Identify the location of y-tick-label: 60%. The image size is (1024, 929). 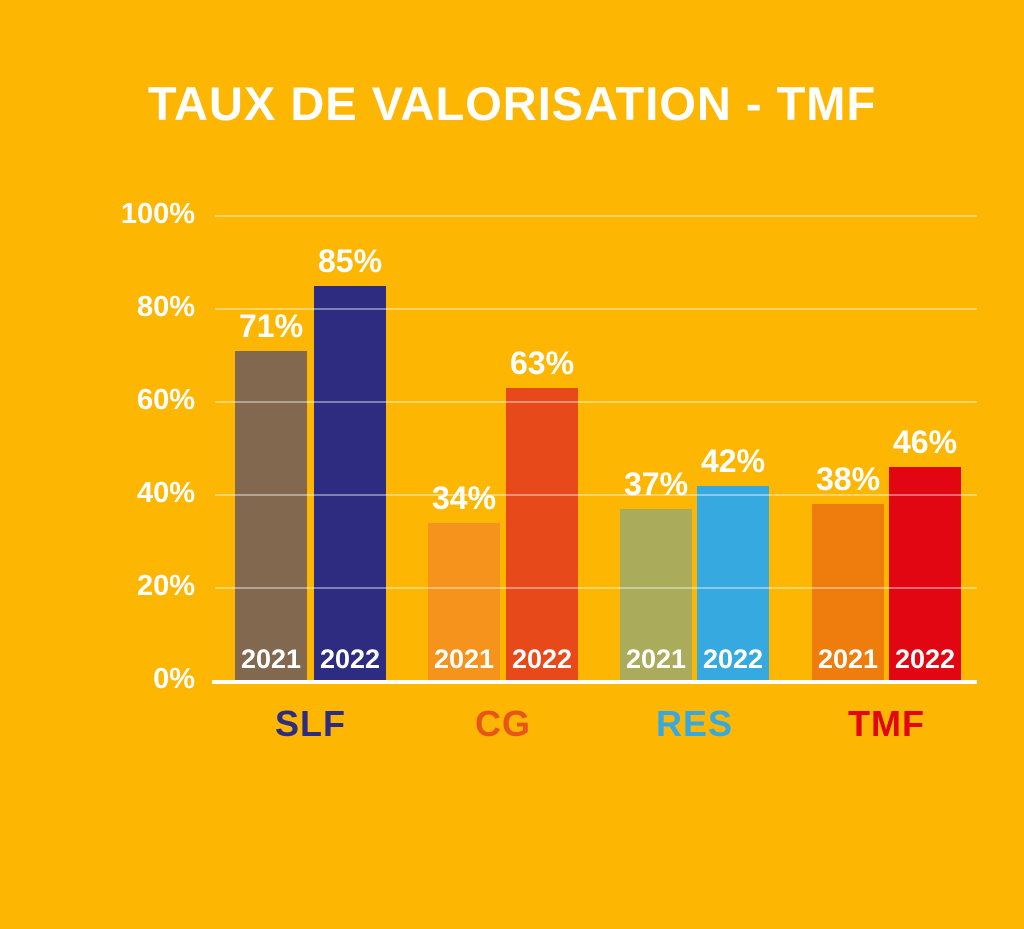
(165, 400).